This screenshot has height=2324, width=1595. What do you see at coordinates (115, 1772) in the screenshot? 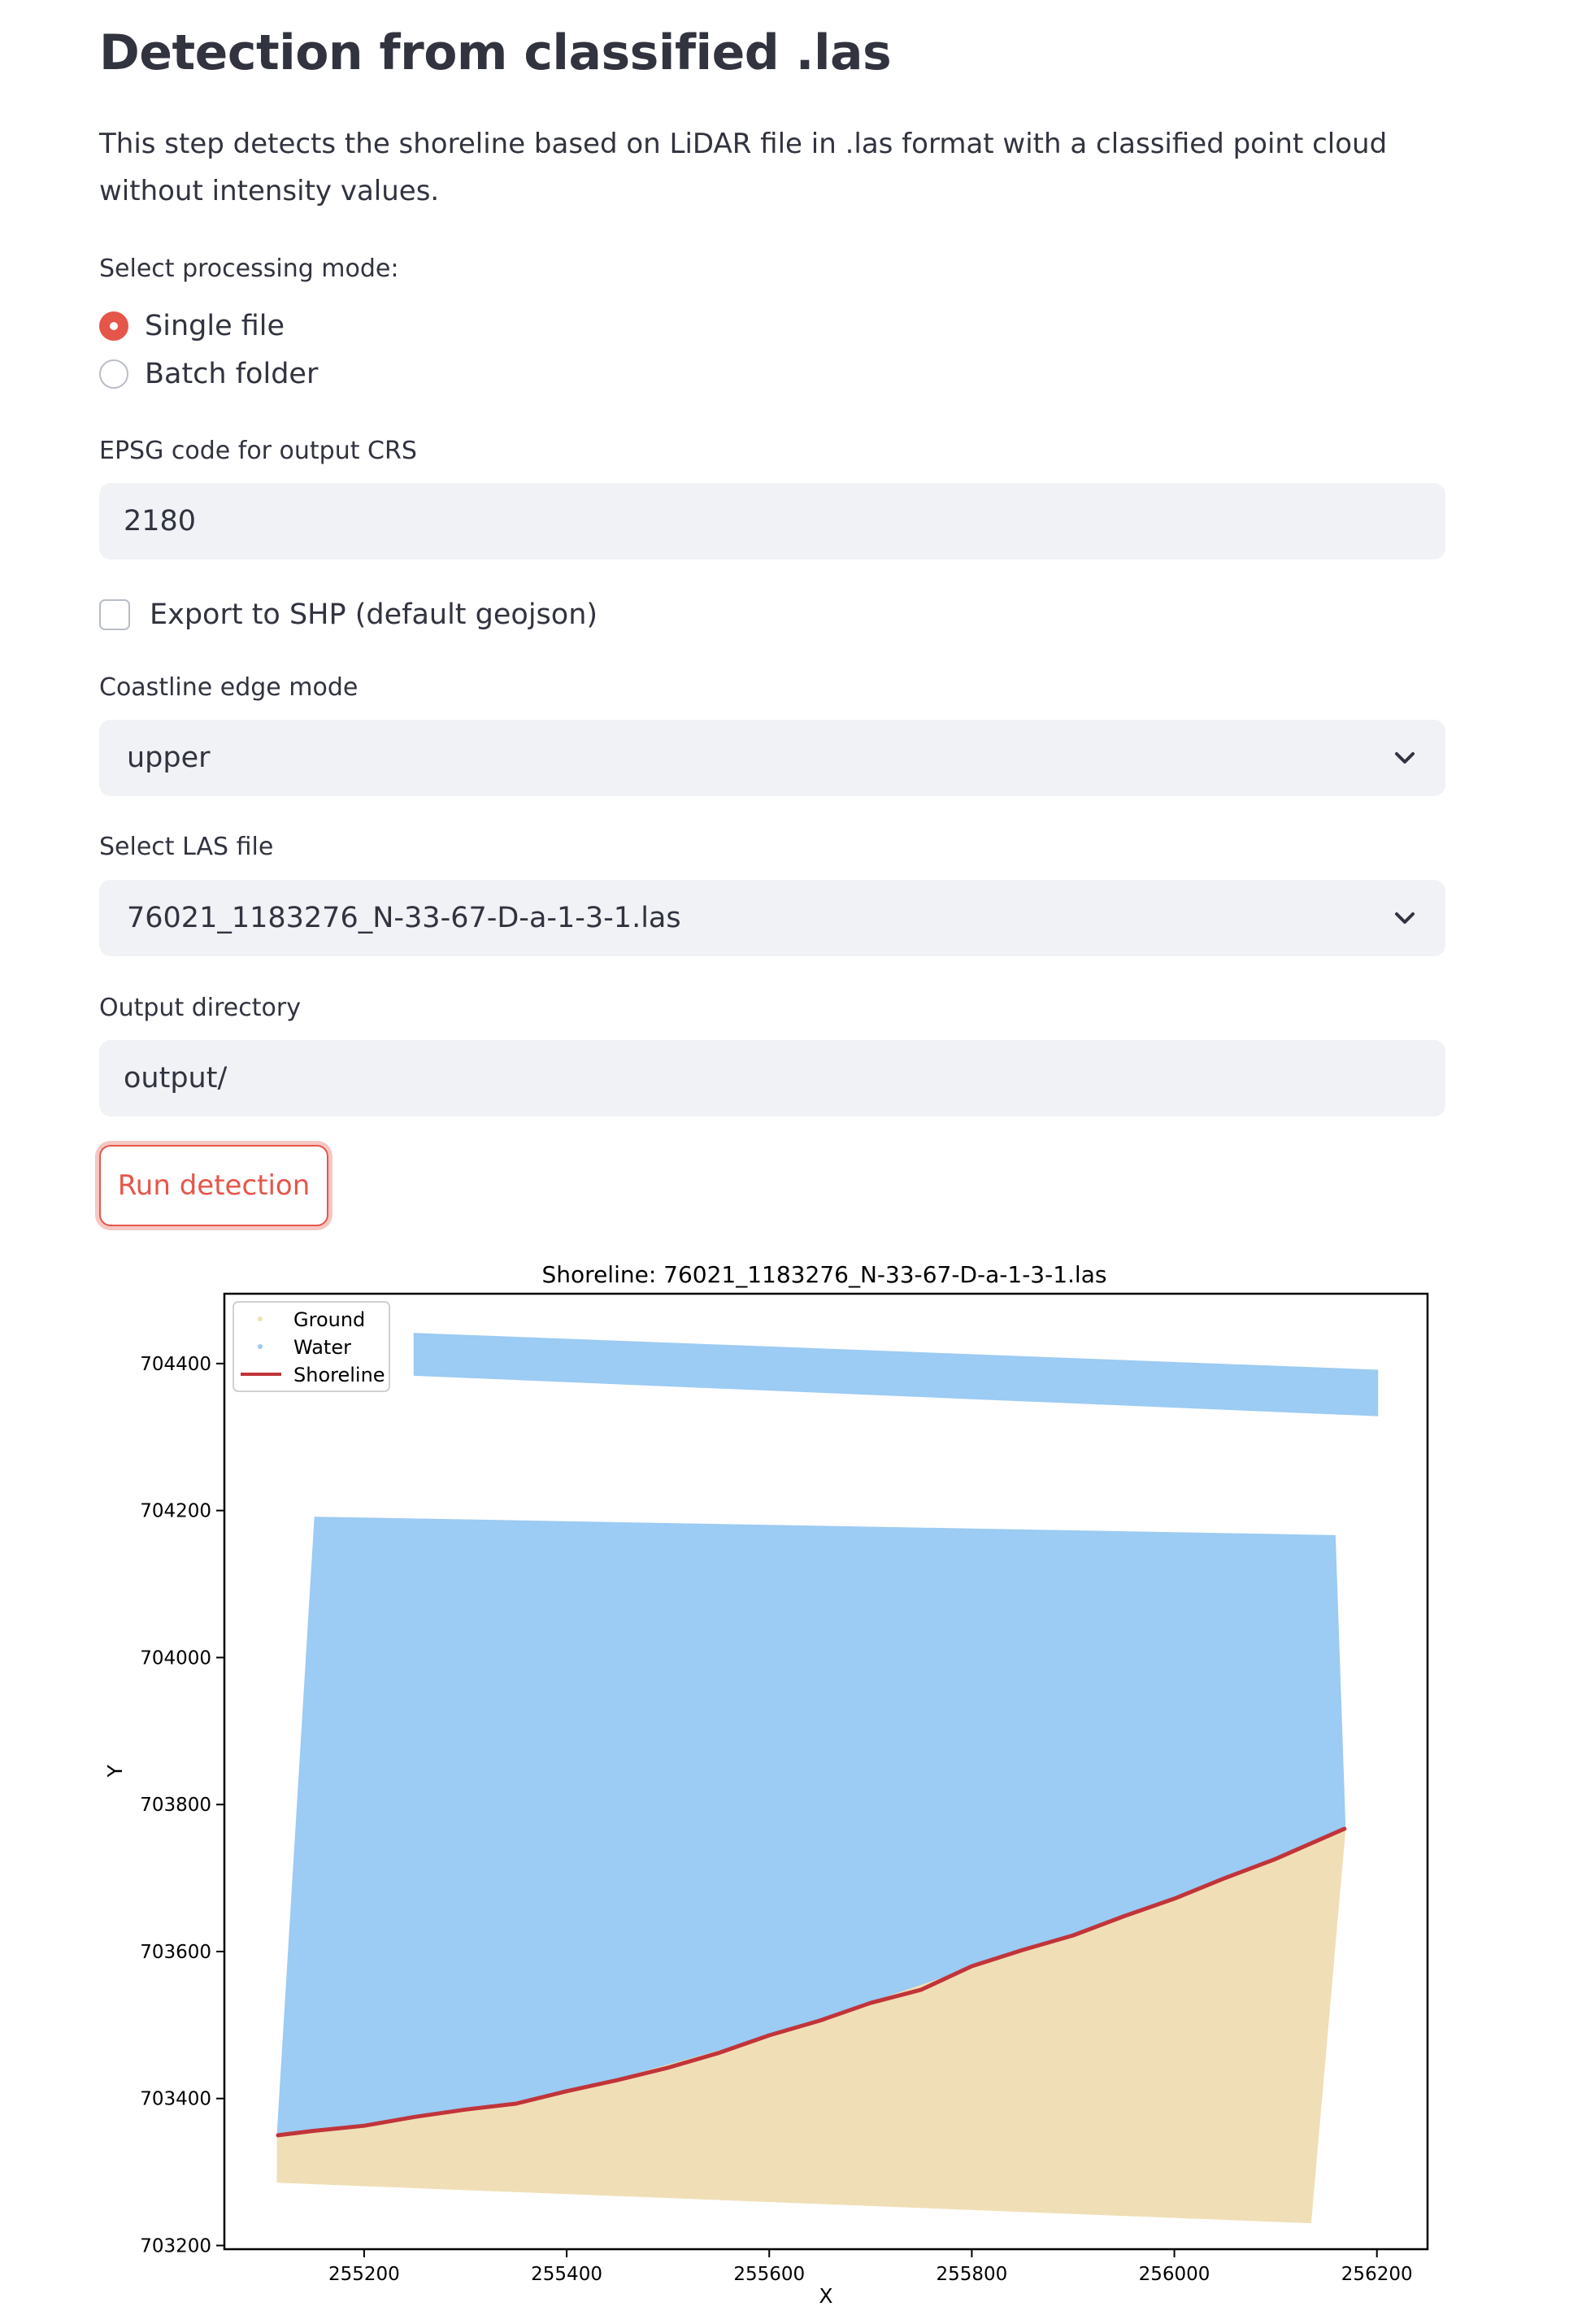
I see `y-axis-label: Y` at bounding box center [115, 1772].